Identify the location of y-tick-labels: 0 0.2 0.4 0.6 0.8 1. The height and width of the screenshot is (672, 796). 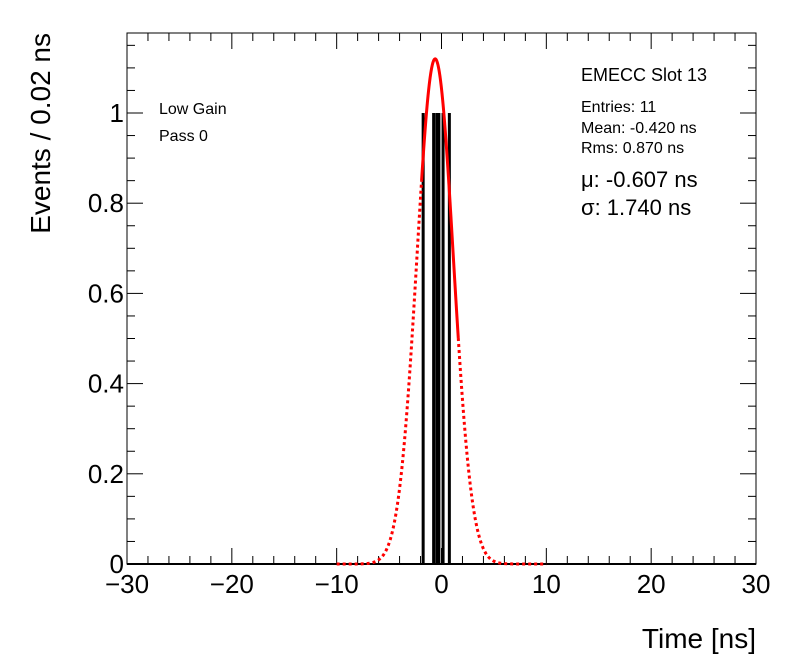
(106, 338).